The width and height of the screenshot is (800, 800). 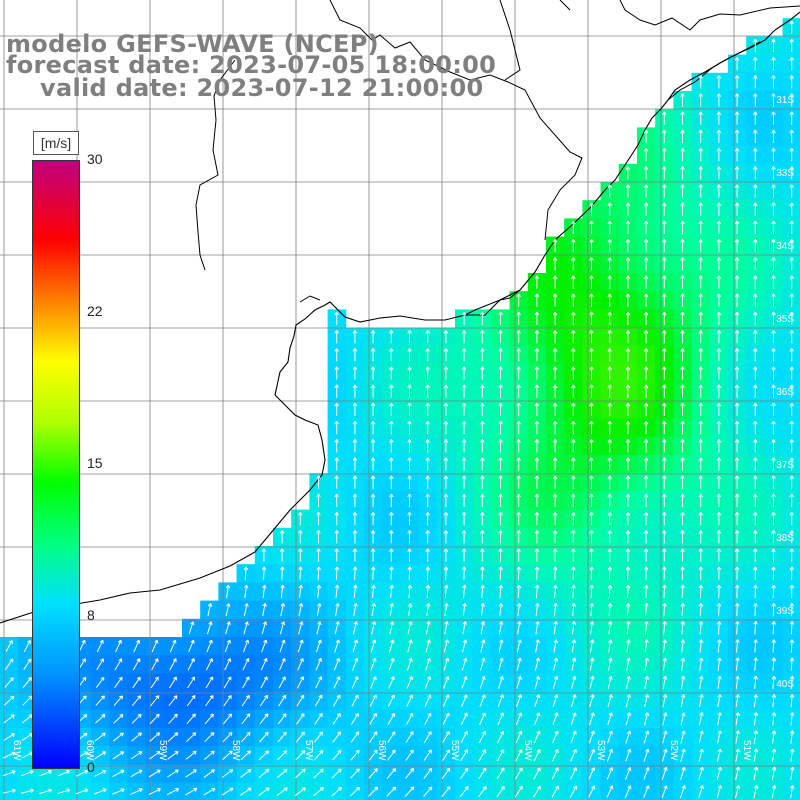 What do you see at coordinates (56, 143) in the screenshot?
I see `colorbar-unit-label: [m/s]` at bounding box center [56, 143].